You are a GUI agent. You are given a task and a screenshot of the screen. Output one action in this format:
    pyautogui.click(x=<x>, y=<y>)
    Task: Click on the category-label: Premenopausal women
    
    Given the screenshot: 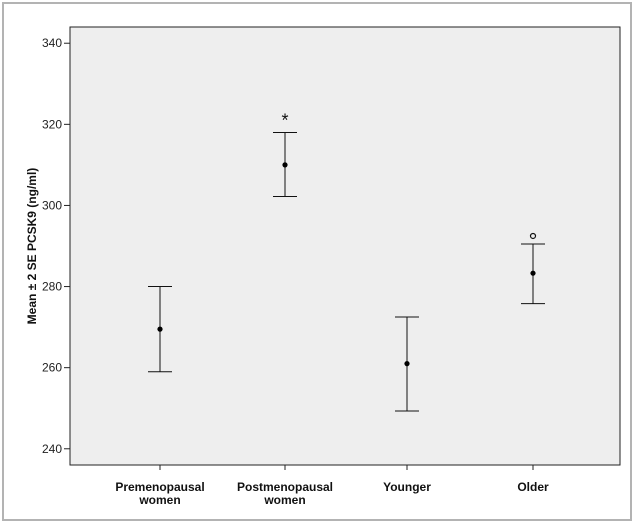 What is the action you would take?
    pyautogui.click(x=159, y=493)
    